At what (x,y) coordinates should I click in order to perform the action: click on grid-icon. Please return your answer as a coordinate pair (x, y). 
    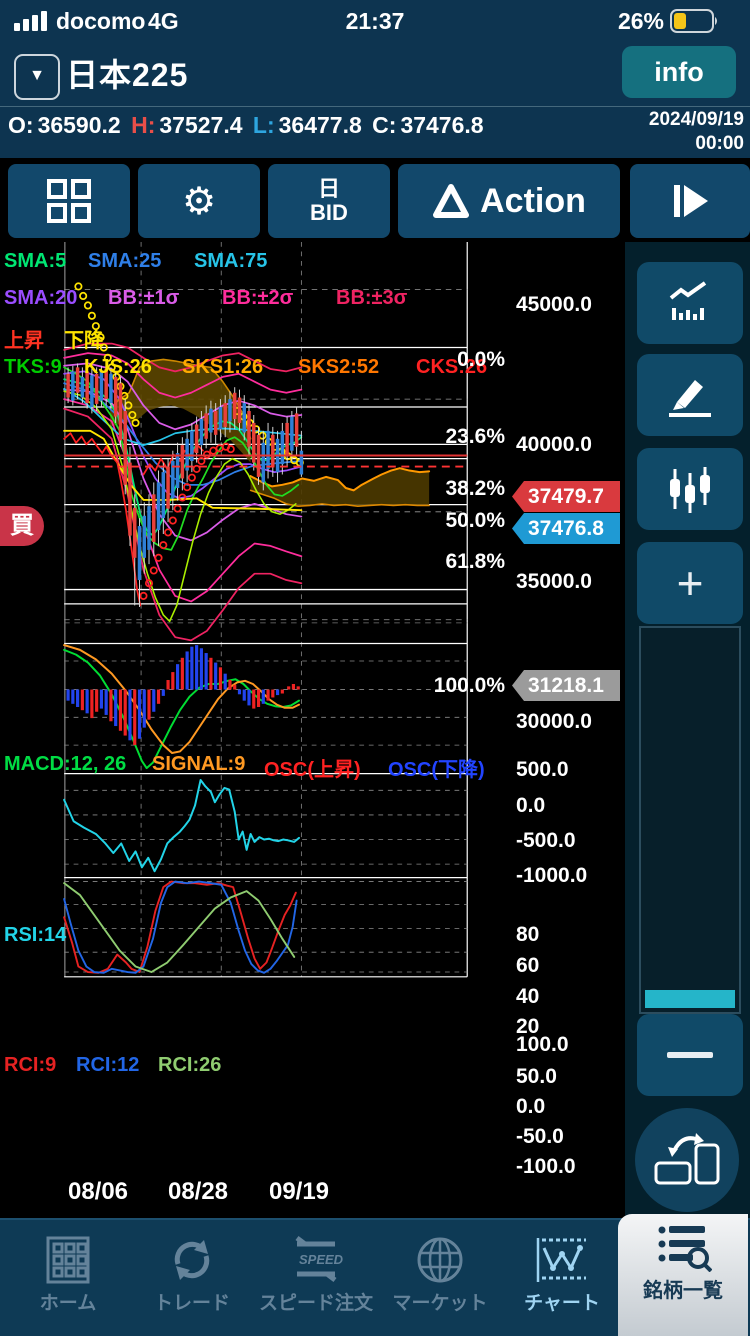
    Looking at the image, I should click on (69, 201).